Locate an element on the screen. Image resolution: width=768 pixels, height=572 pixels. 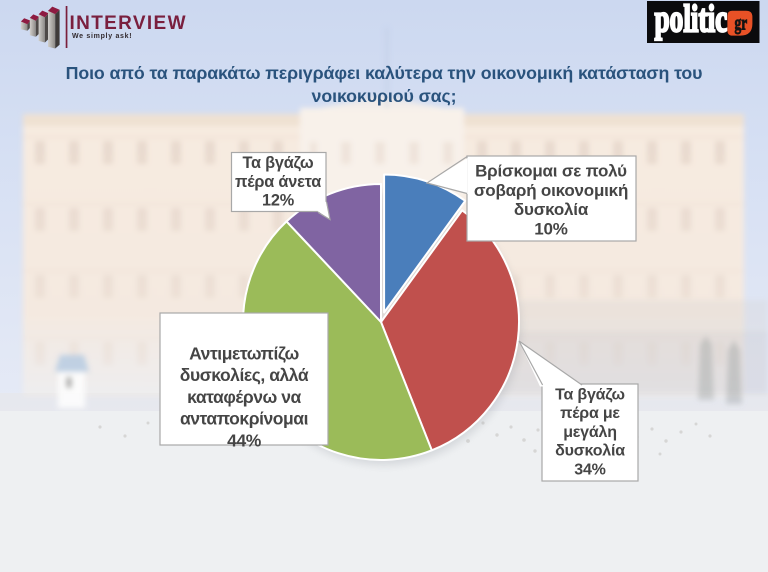
svg-text: 44% is located at coordinates (244, 440).